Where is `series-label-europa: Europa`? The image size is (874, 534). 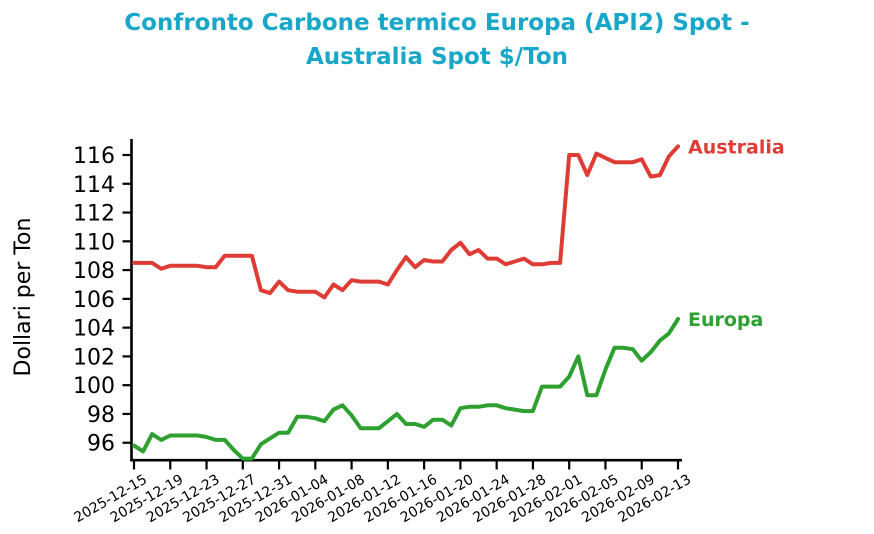
series-label-europa: Europa is located at coordinates (725, 320).